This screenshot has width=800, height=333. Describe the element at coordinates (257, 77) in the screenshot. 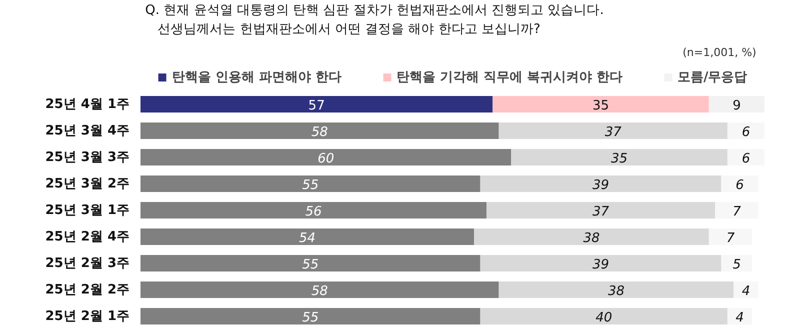

I see `legend-label: 탄핵을 인용해 파면해야 한다` at that location.